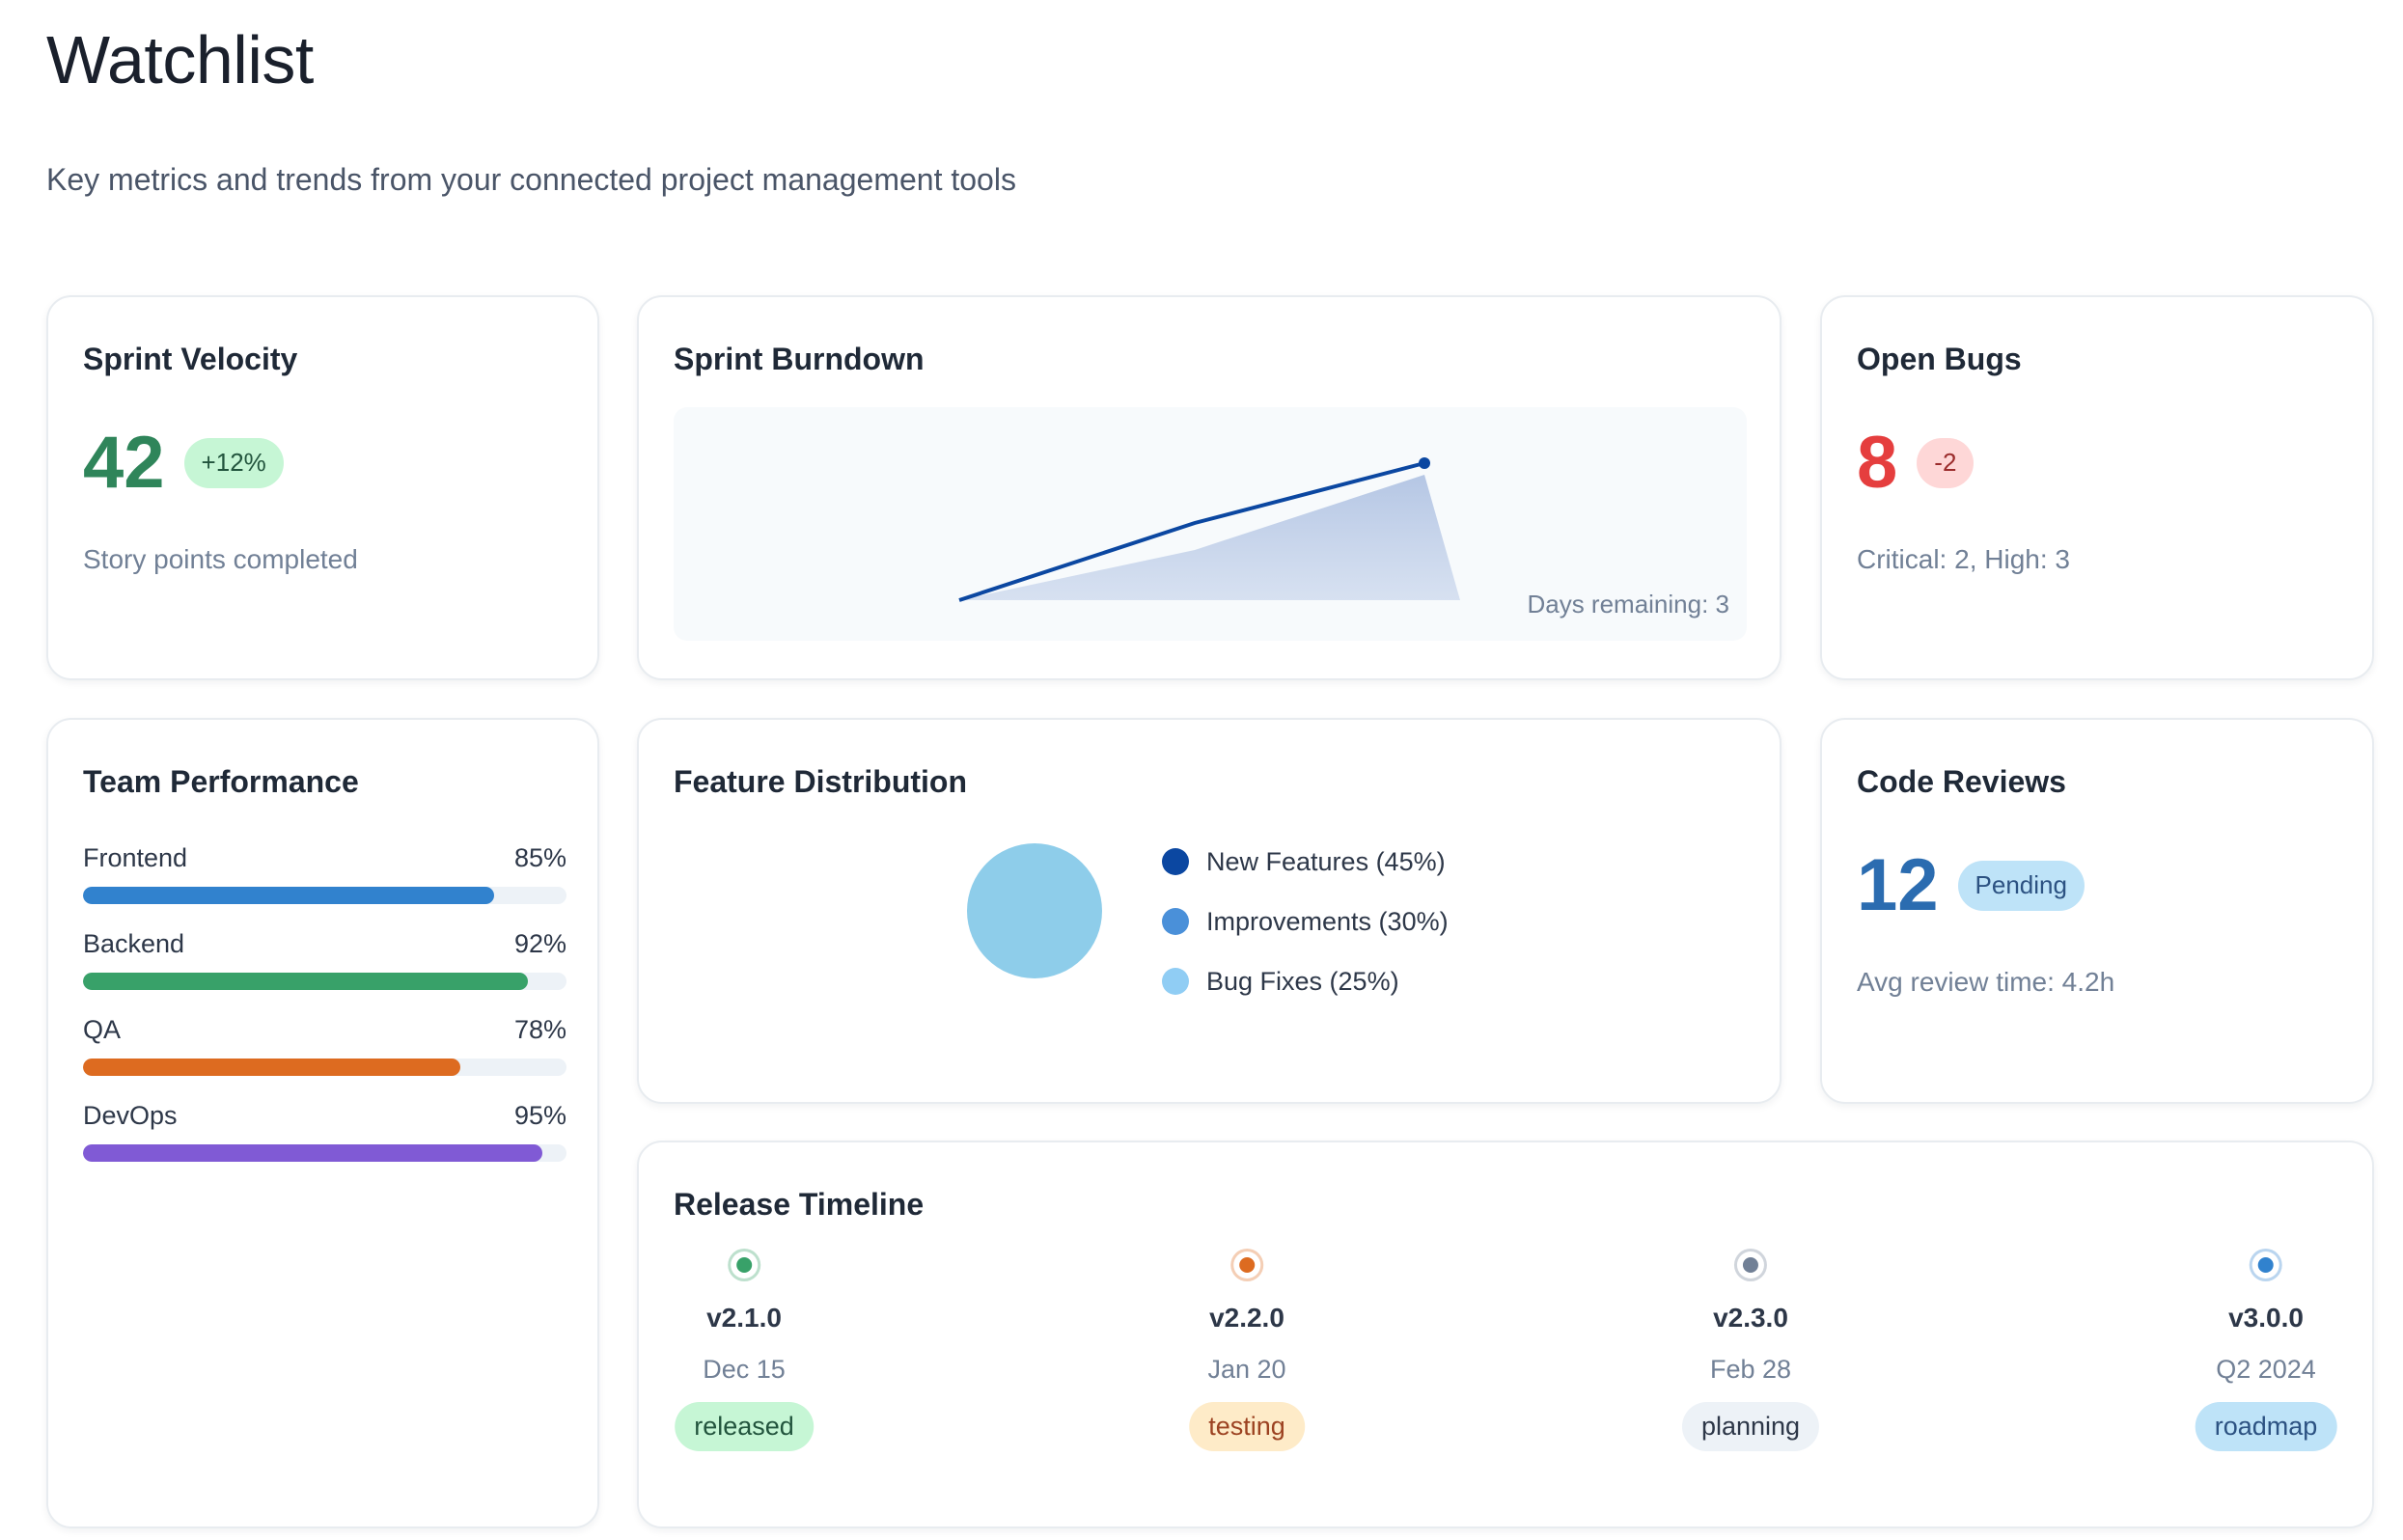  I want to click on card-title: Sprint Velocity, so click(190, 359).